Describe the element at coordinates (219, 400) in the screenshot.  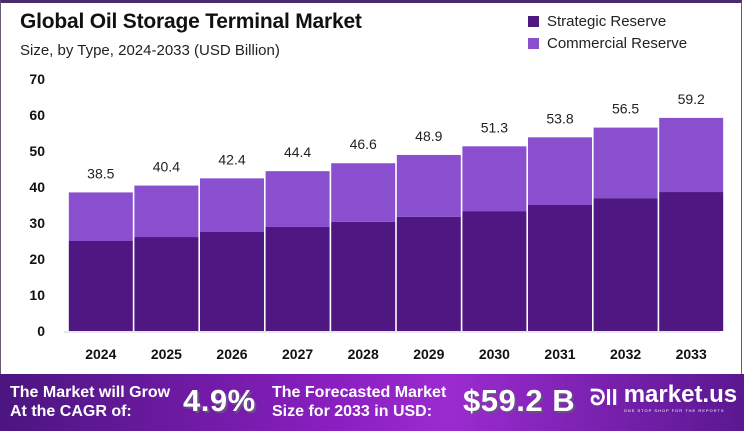
I see `cagr-value: 4.9%` at that location.